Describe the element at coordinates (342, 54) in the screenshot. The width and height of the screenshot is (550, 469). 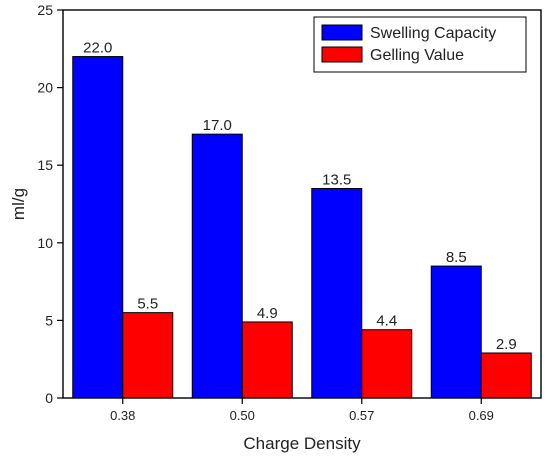
I see `legend-swatch-gelling-value` at that location.